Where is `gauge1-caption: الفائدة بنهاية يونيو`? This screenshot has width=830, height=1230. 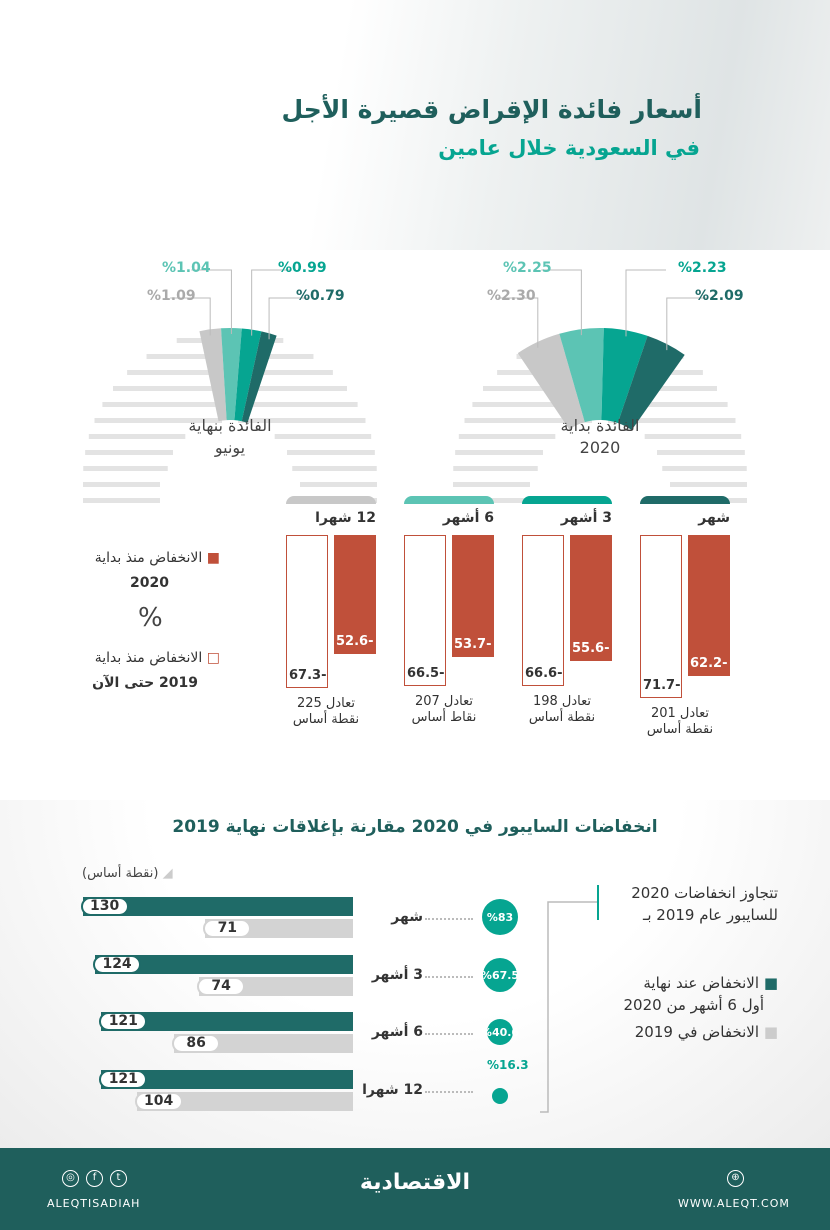
gauge1-caption: الفائدة بنهاية يونيو is located at coordinates (230, 437).